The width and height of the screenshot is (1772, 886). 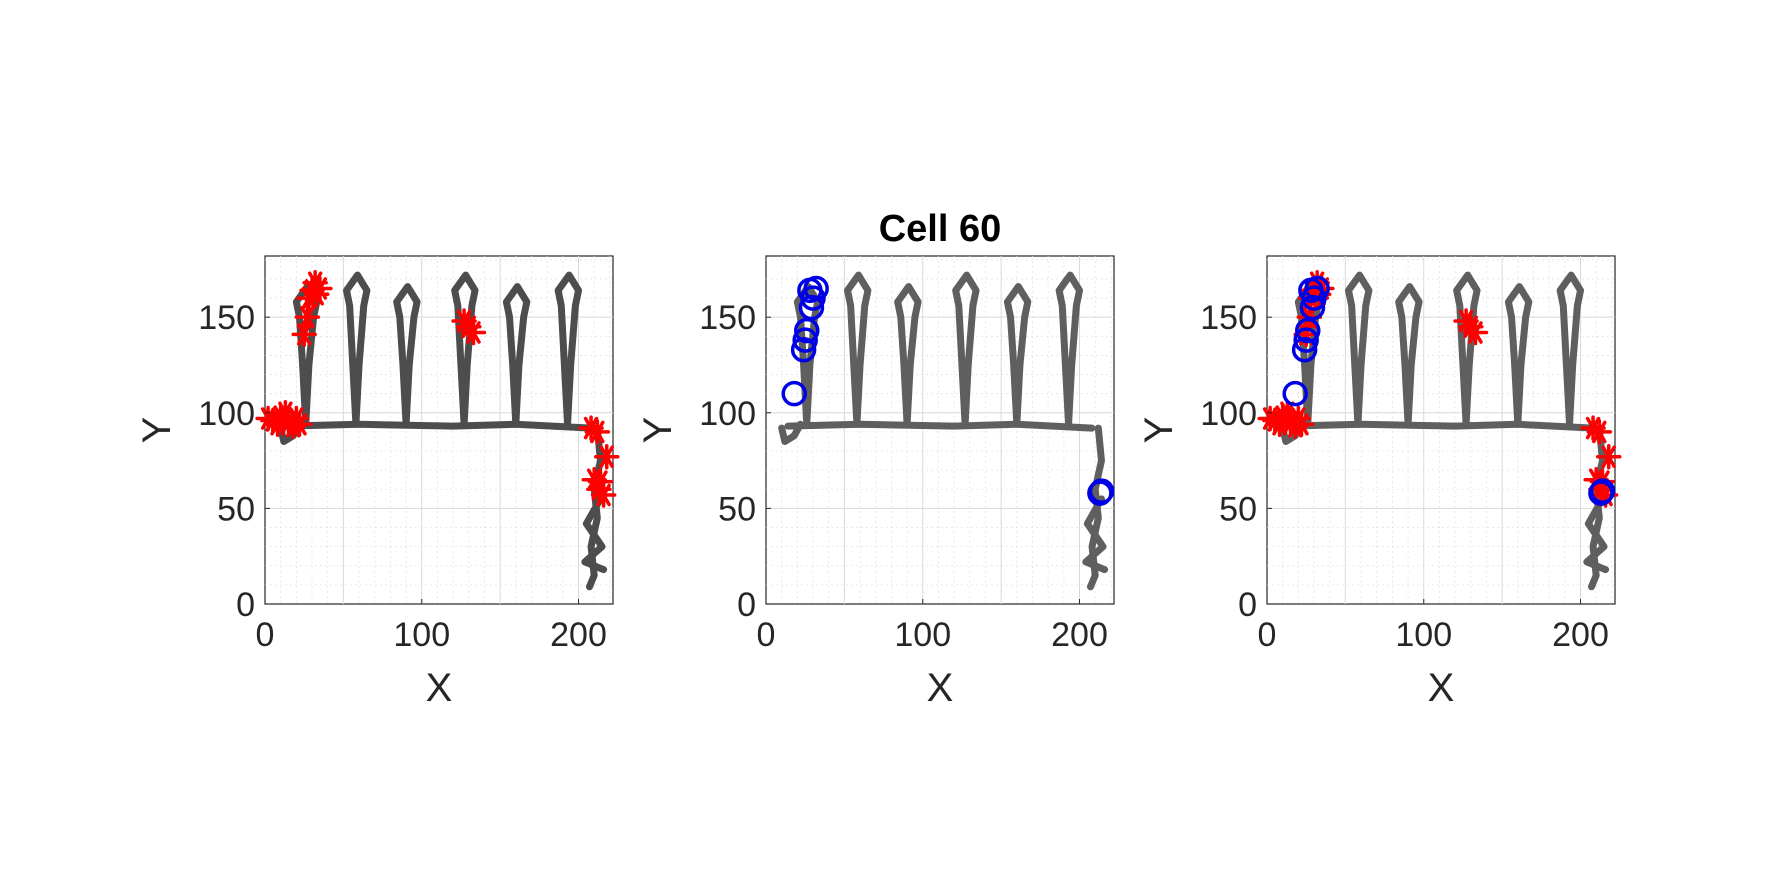 I want to click on trajectory, so click(x=442, y=431).